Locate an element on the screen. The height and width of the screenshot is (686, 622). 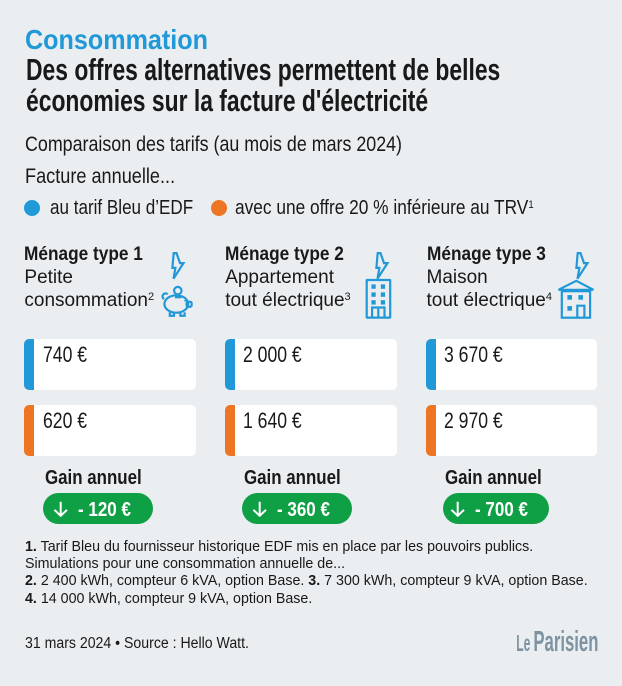
svg-text: Le is located at coordinates (523, 643).